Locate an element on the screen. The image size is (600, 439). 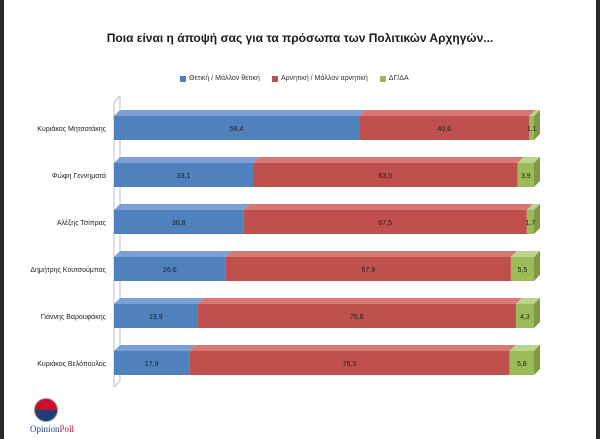
value-label-negative: 75,8 is located at coordinates (357, 317).